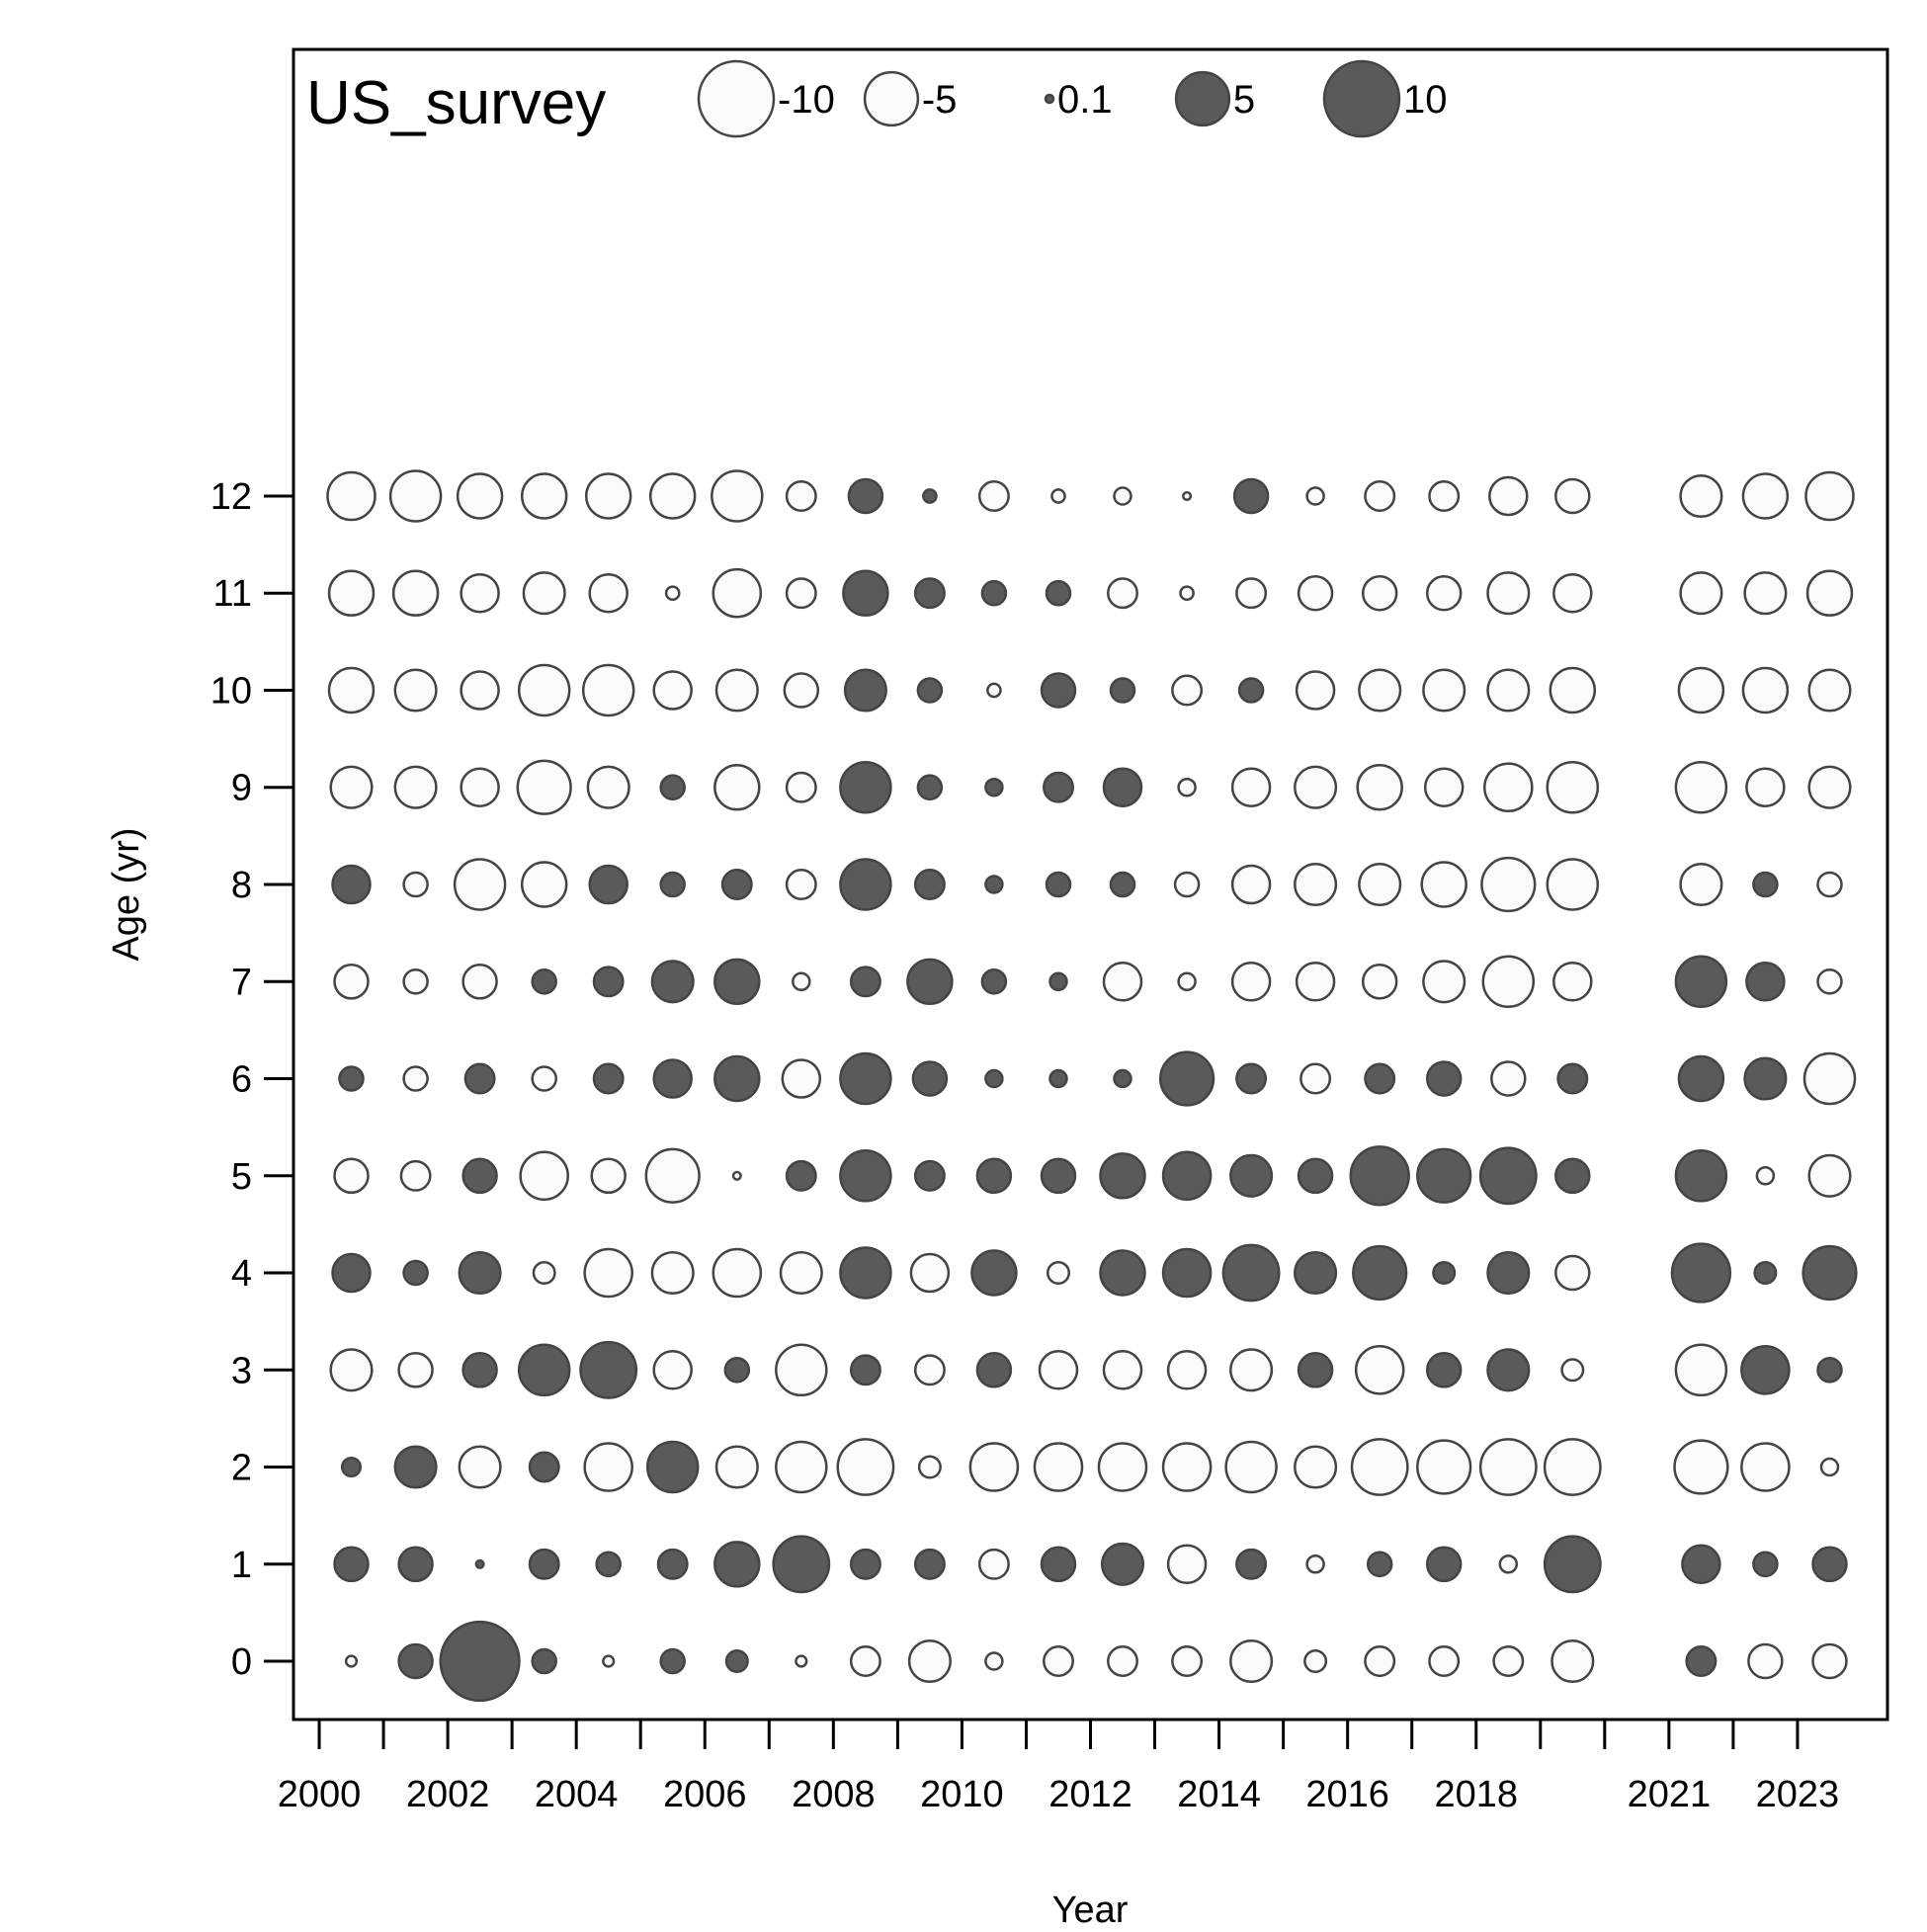 This screenshot has height=1932, width=1927. What do you see at coordinates (241, 788) in the screenshot?
I see `y-tick-label: 9` at bounding box center [241, 788].